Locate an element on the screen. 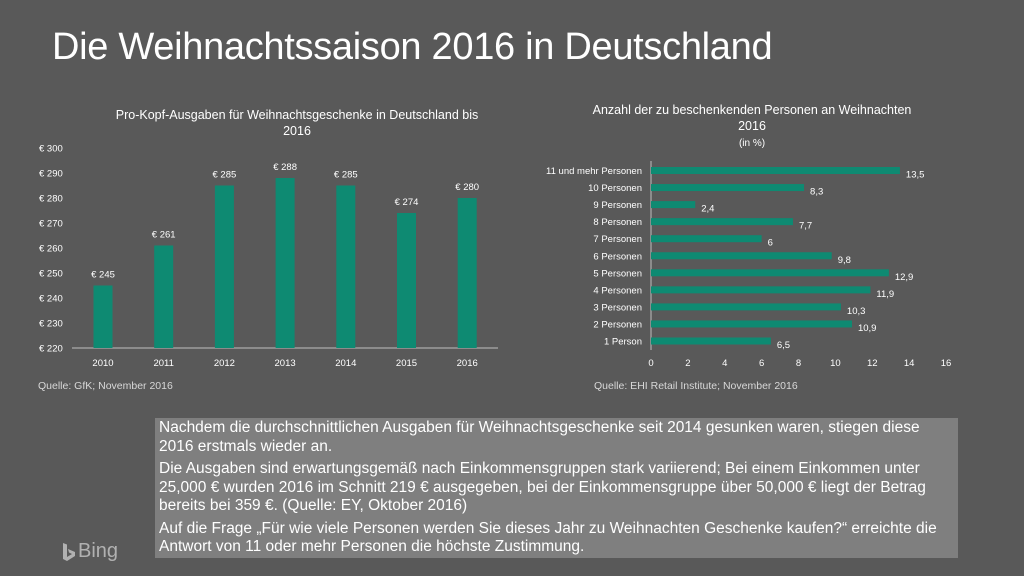 Image resolution: width=1024 pixels, height=576 pixels. left-x-tick-label: 2014 is located at coordinates (345, 363).